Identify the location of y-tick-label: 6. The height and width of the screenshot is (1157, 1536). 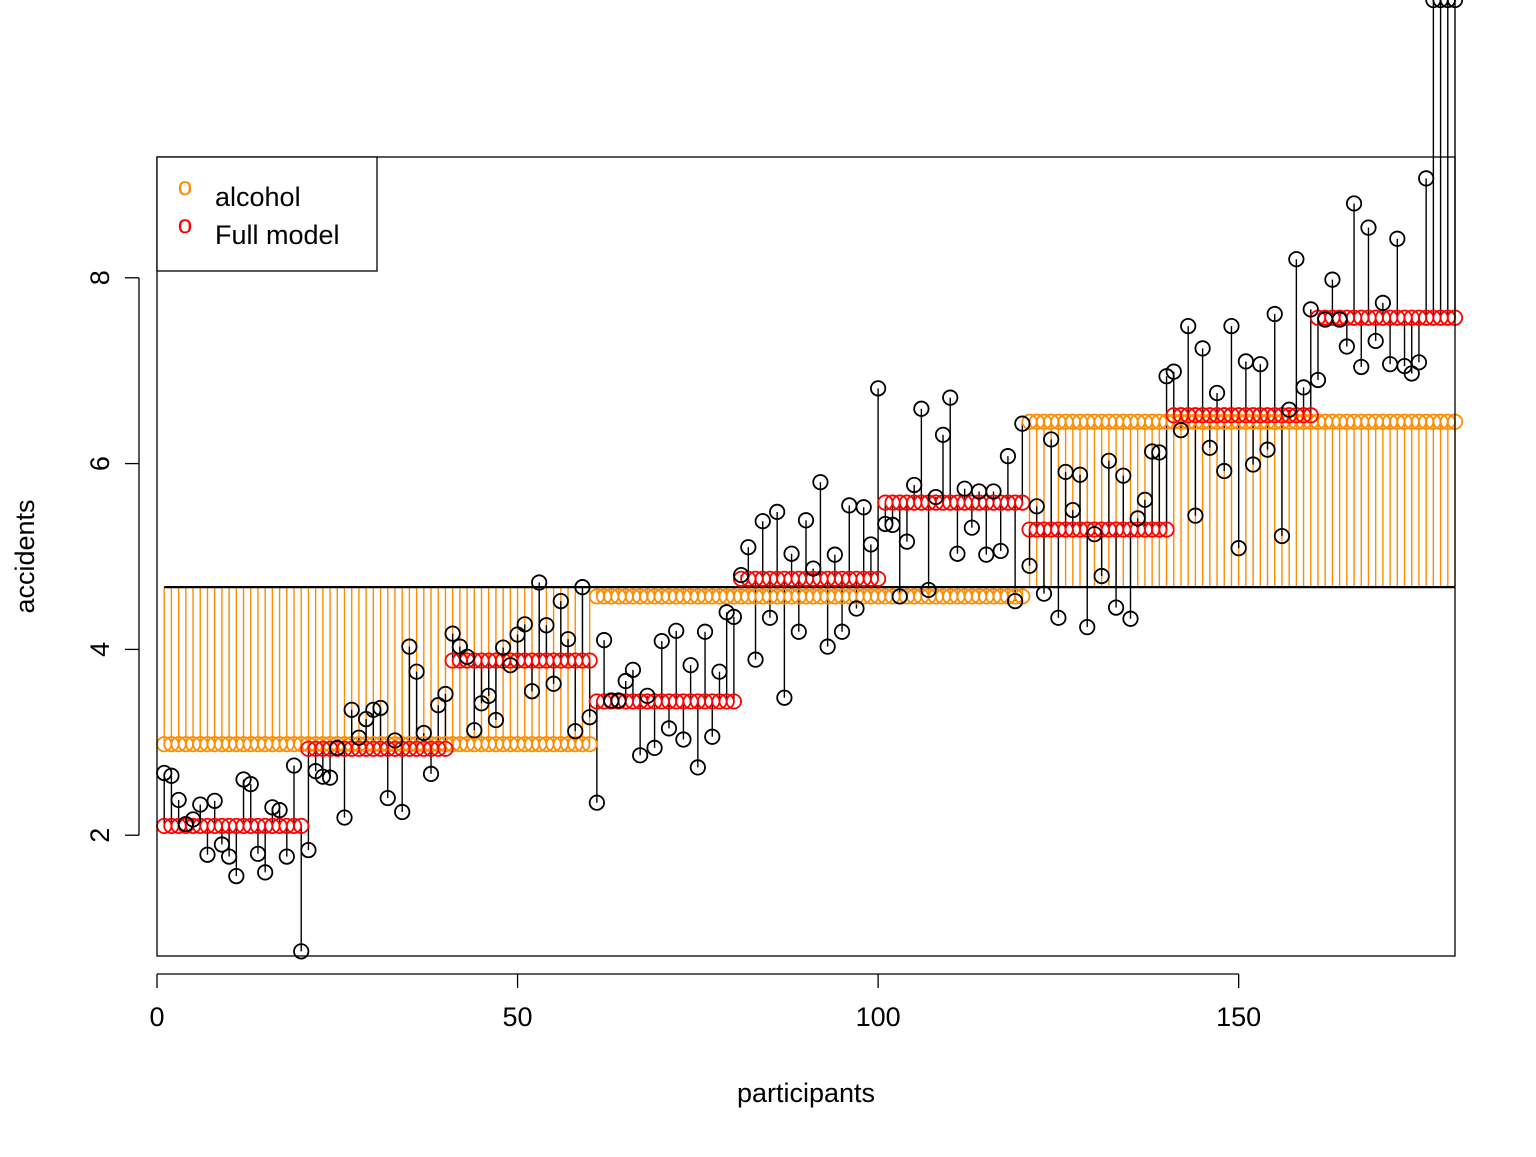
(100, 463).